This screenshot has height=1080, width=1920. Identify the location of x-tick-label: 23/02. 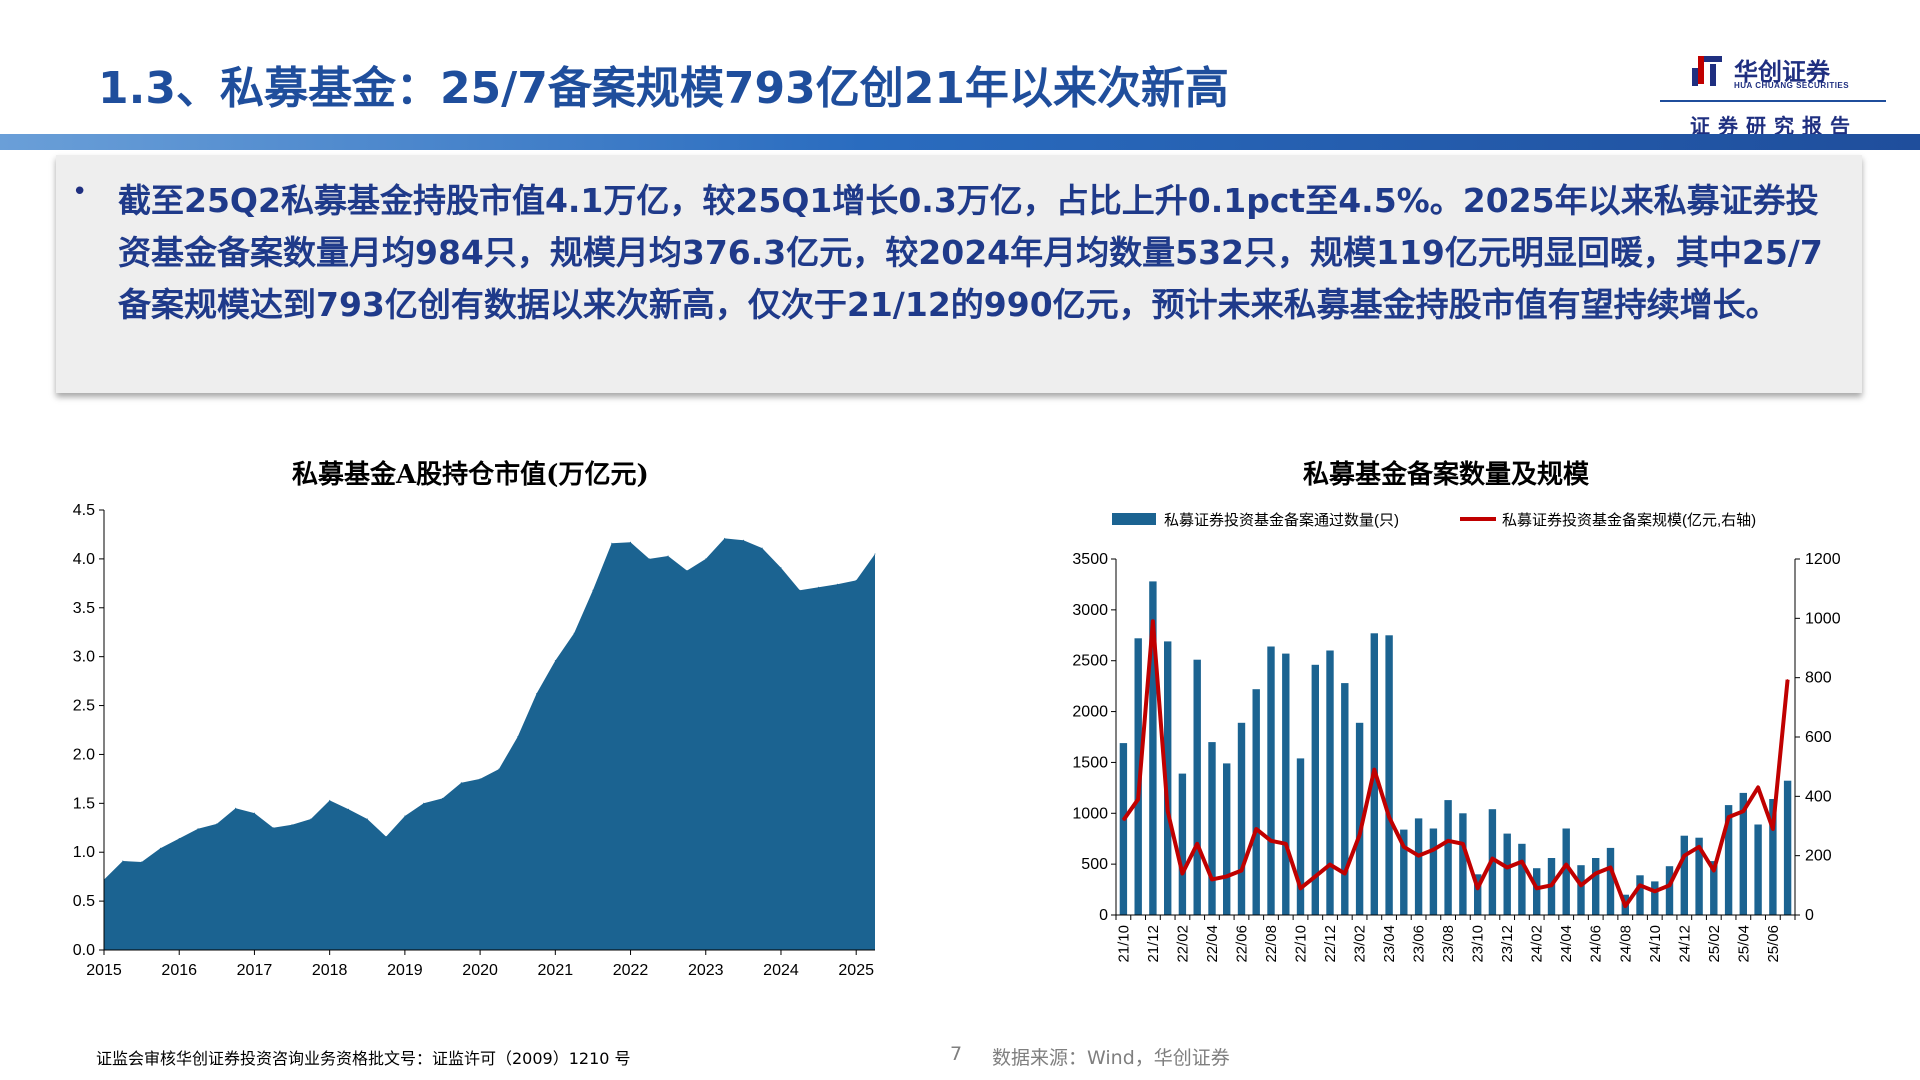
(1360, 944).